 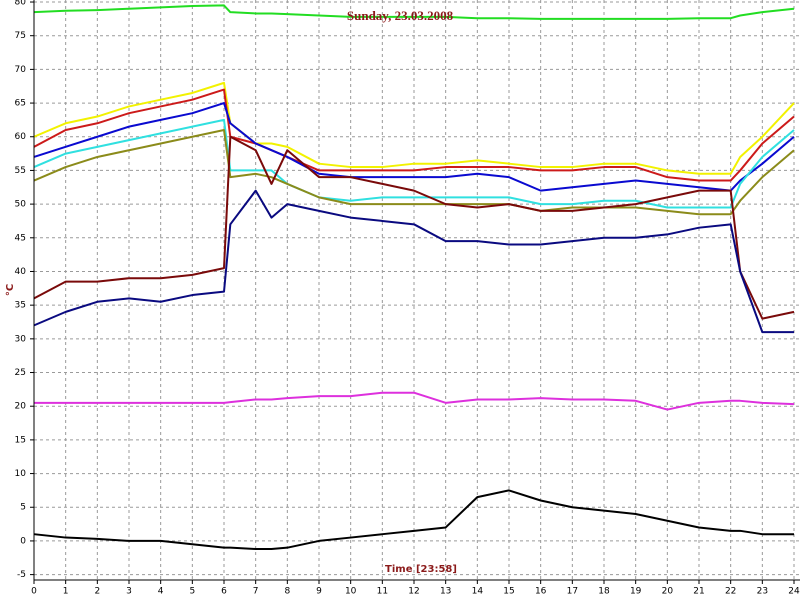 I want to click on x-tick-label: 0, so click(x=34, y=592).